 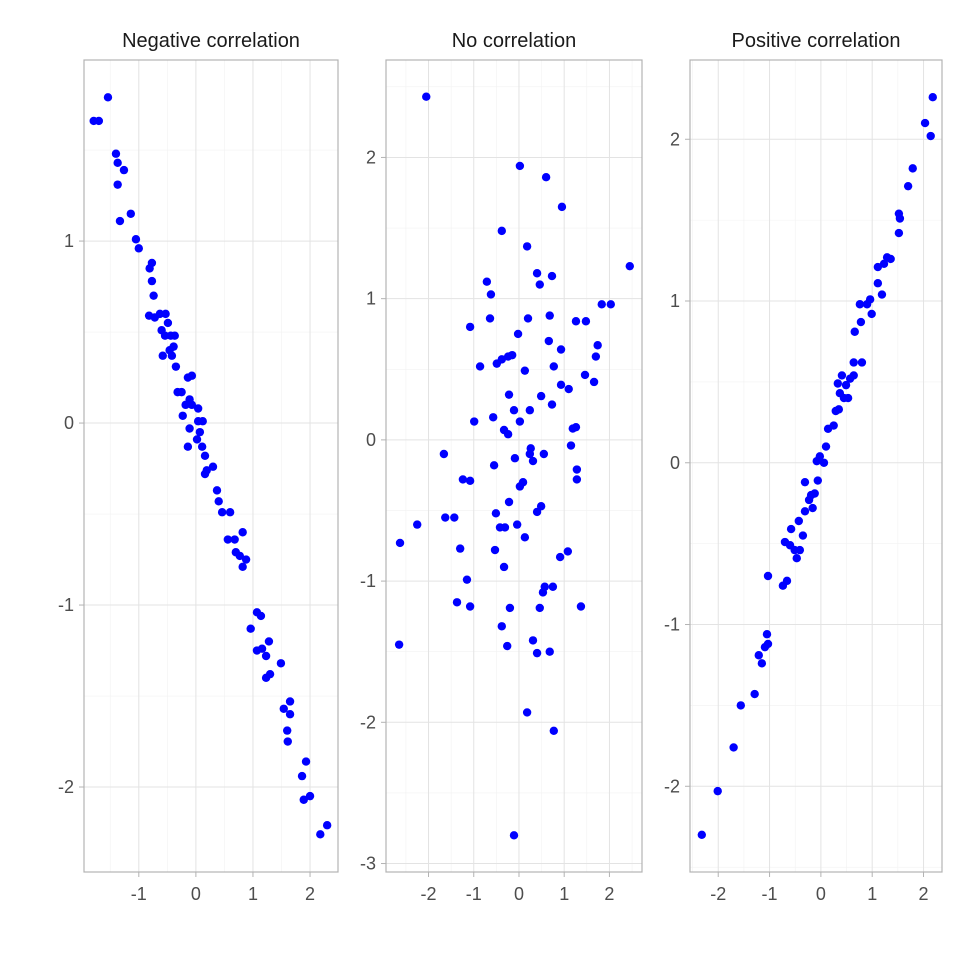 What do you see at coordinates (718, 894) in the screenshot?
I see `x-tick-label: -2` at bounding box center [718, 894].